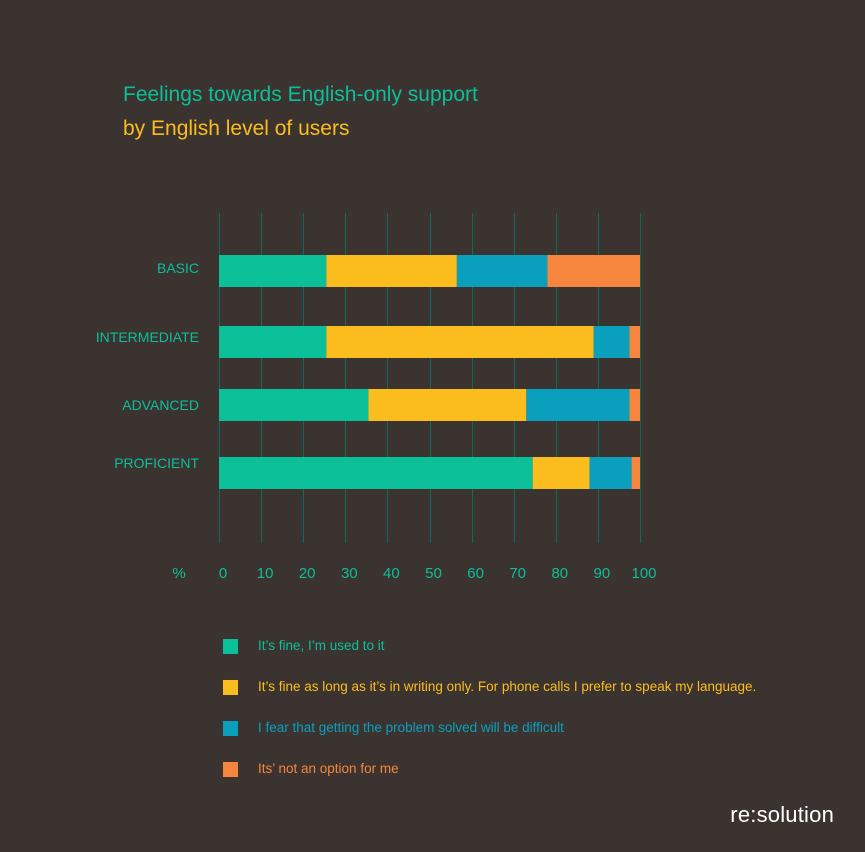  I want to click on x-tick-label: 40, so click(391, 573).